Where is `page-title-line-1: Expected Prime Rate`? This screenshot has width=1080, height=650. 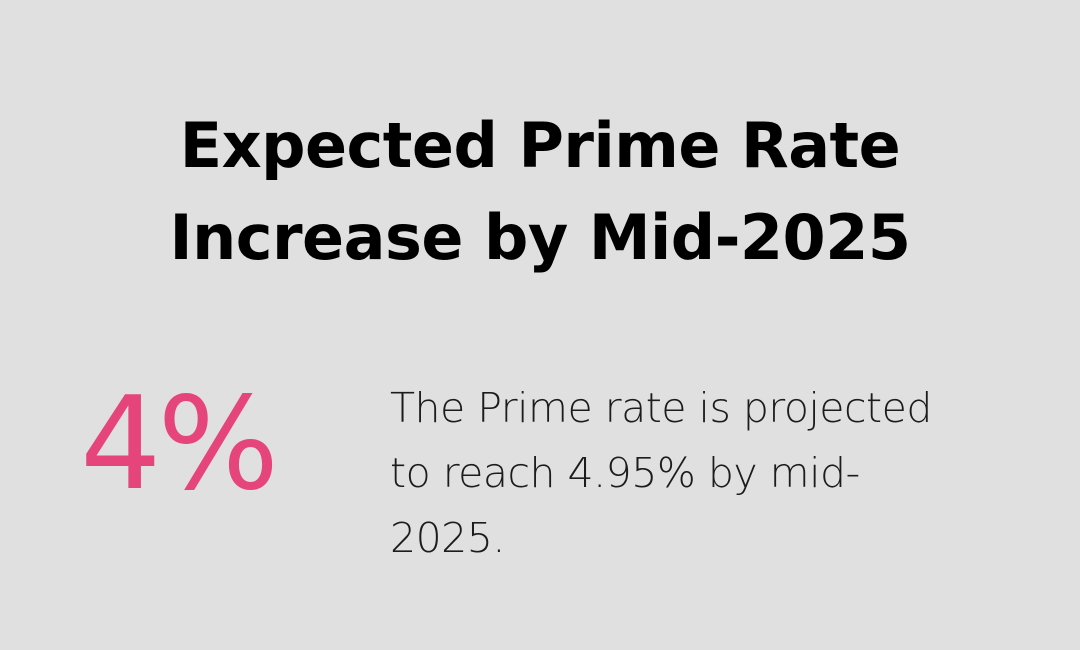
page-title-line-1: Expected Prime Rate is located at coordinates (540, 145).